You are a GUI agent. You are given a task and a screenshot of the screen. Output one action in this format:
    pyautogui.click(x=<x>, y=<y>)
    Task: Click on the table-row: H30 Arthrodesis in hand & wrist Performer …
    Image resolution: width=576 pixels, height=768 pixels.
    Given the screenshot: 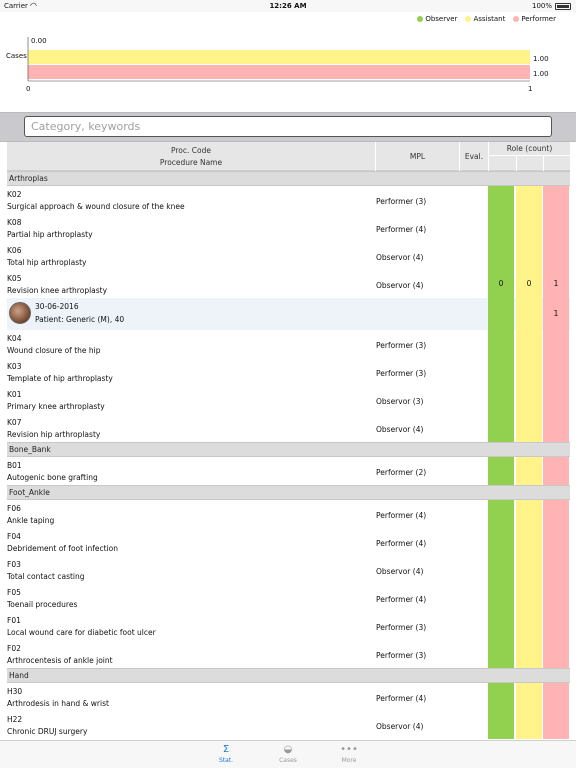 What is the action you would take?
    pyautogui.click(x=288, y=697)
    